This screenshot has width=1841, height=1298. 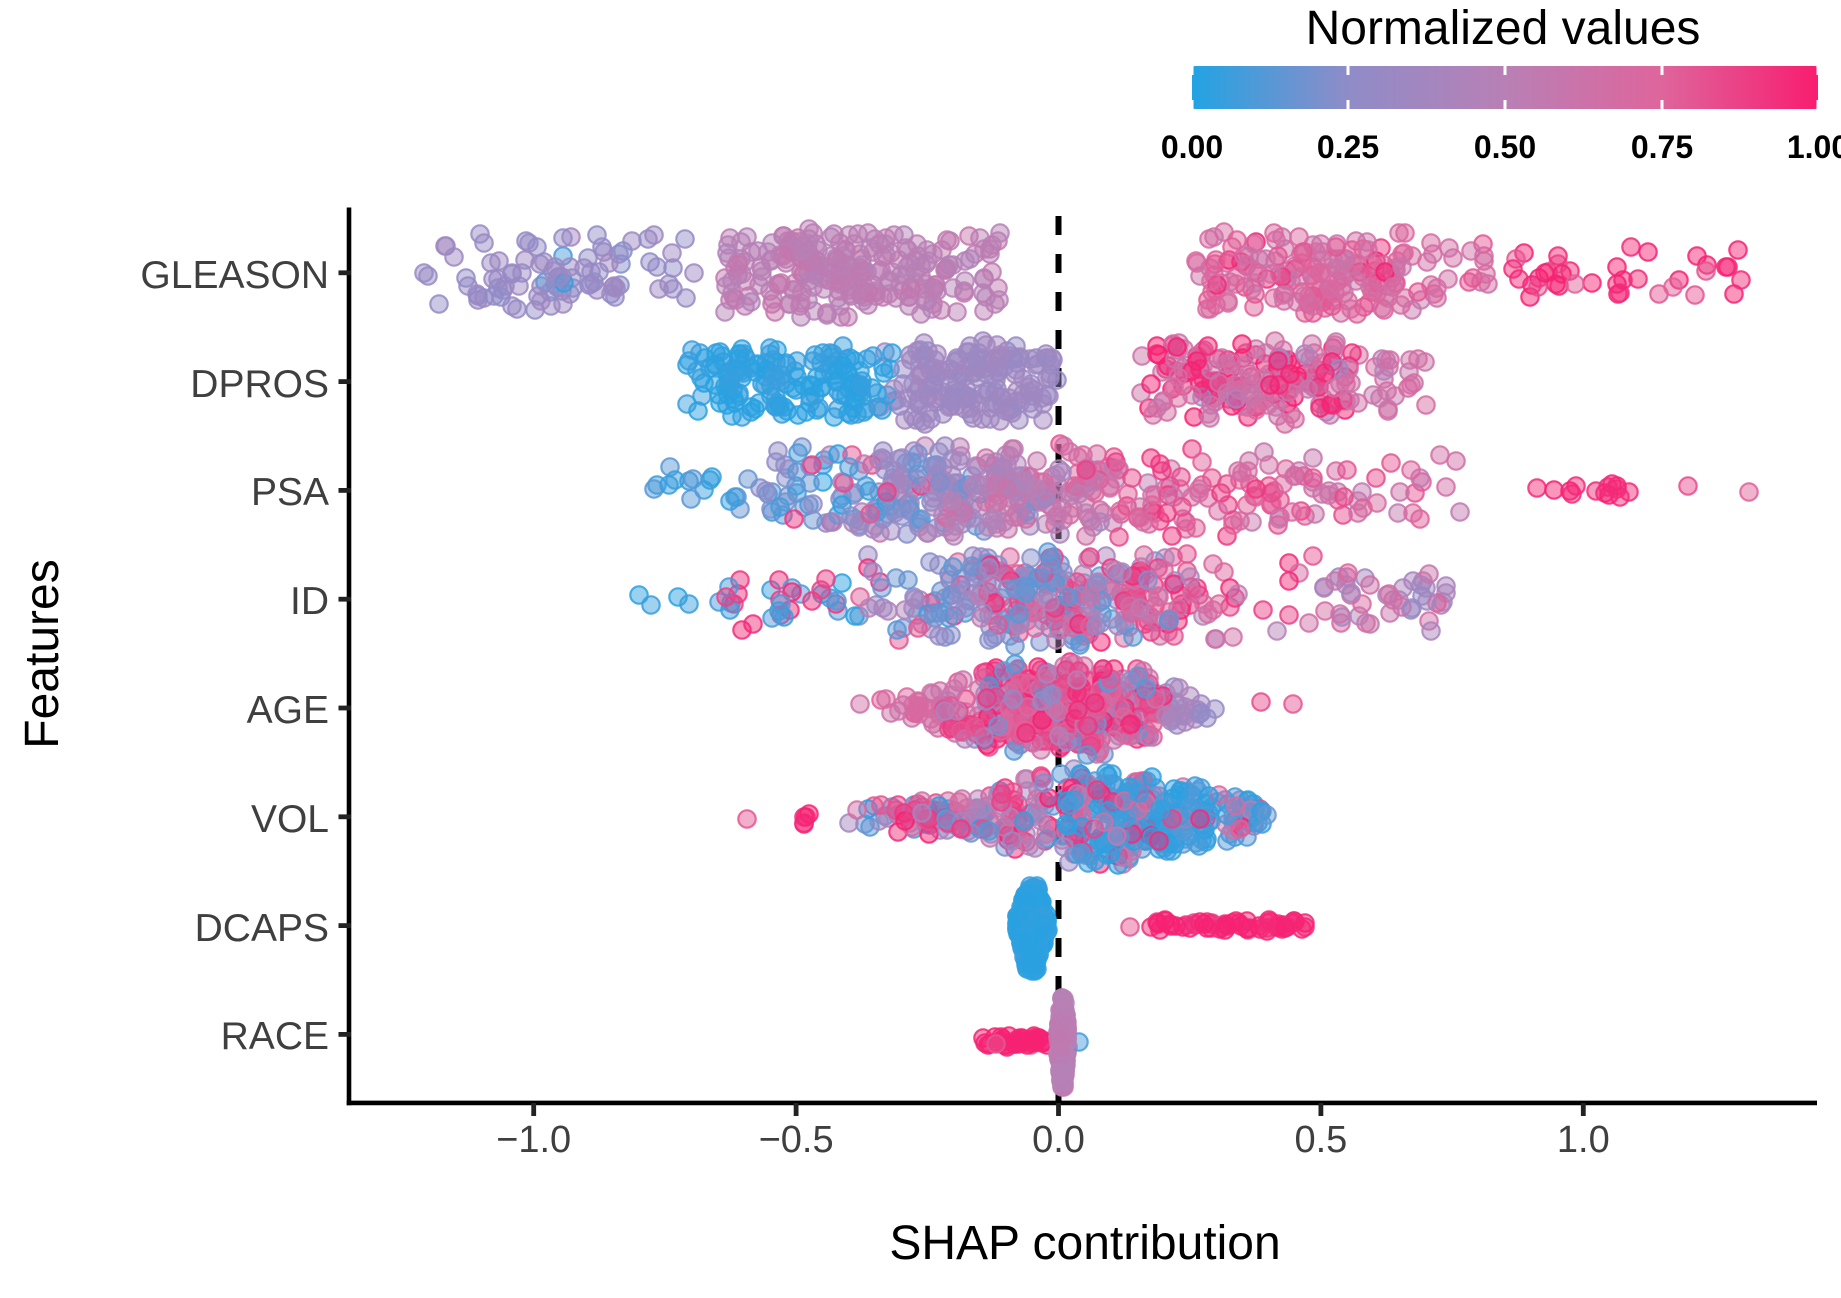 I want to click on svg-text: 0.0, so click(x=1058, y=1140).